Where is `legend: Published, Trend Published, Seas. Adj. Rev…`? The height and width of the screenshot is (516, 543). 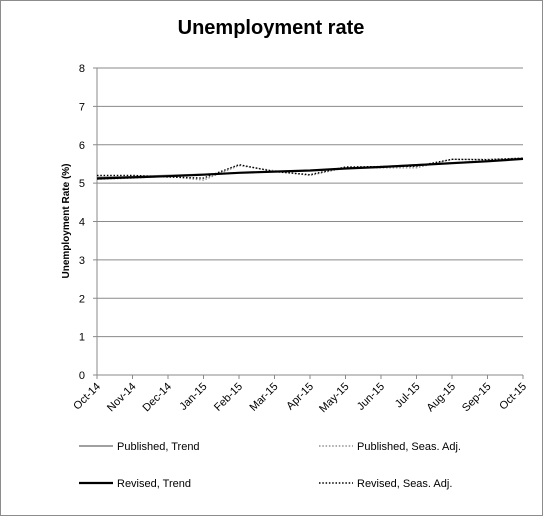
legend: Published, Trend Published, Seas. Adj. Rev… is located at coordinates (270, 465).